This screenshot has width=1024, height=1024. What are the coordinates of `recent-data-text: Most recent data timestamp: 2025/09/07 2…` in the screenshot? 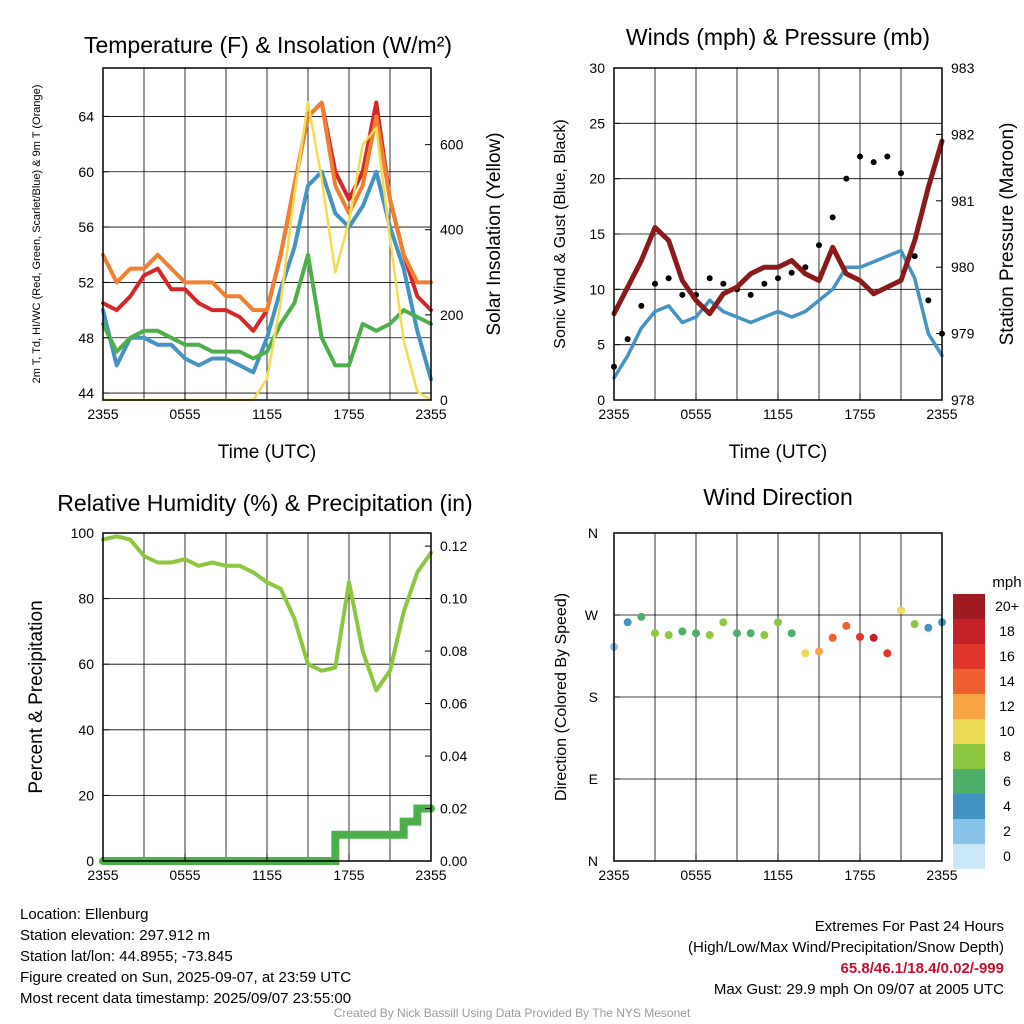 It's located at (186, 998).